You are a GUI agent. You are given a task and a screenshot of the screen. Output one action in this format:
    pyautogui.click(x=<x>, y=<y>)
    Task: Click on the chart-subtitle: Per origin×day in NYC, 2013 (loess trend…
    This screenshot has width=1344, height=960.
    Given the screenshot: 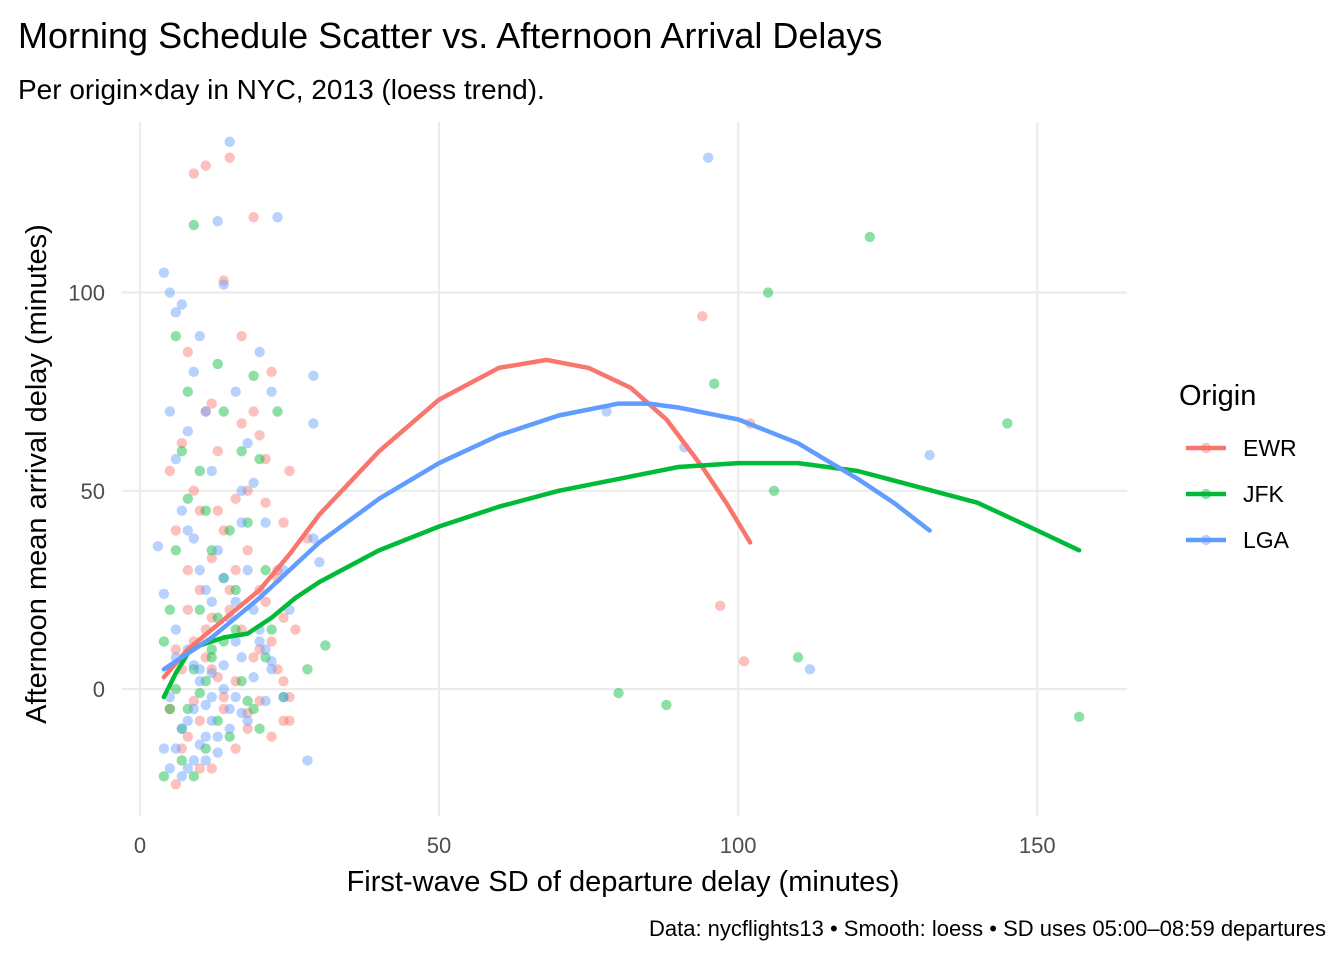 What is the action you would take?
    pyautogui.click(x=281, y=89)
    